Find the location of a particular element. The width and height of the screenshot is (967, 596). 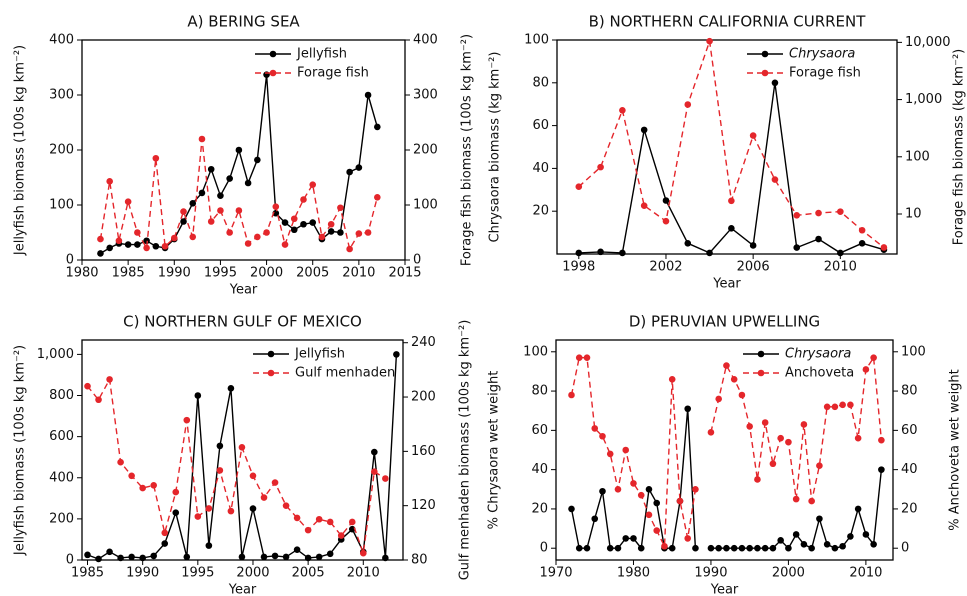

y2-axis-label: Forage fish biomass (kg km⁻²) is located at coordinates (959, 147).